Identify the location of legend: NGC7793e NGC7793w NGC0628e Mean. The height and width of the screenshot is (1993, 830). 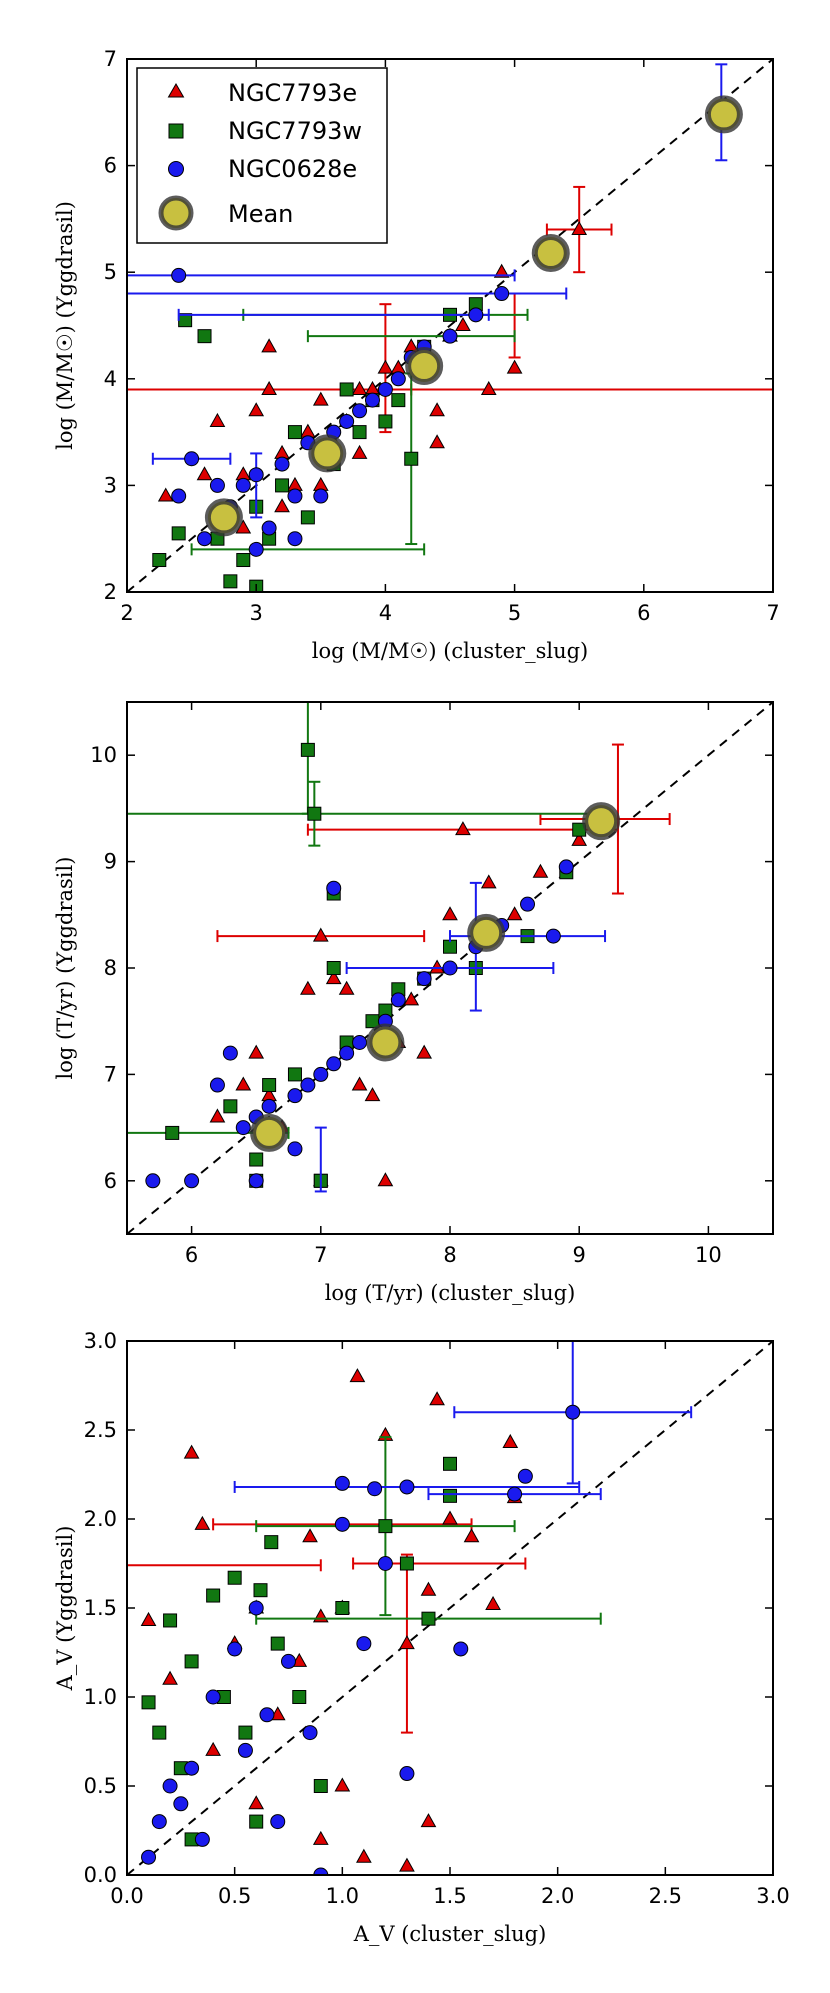
(262, 155).